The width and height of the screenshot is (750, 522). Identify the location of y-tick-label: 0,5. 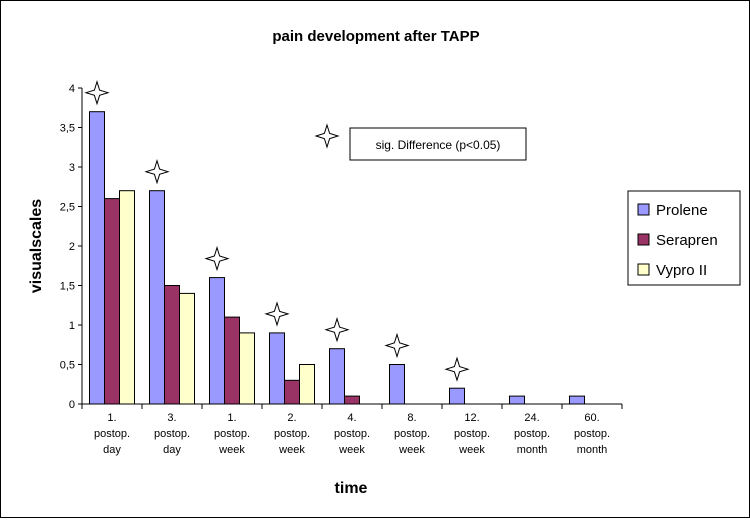
(67, 366).